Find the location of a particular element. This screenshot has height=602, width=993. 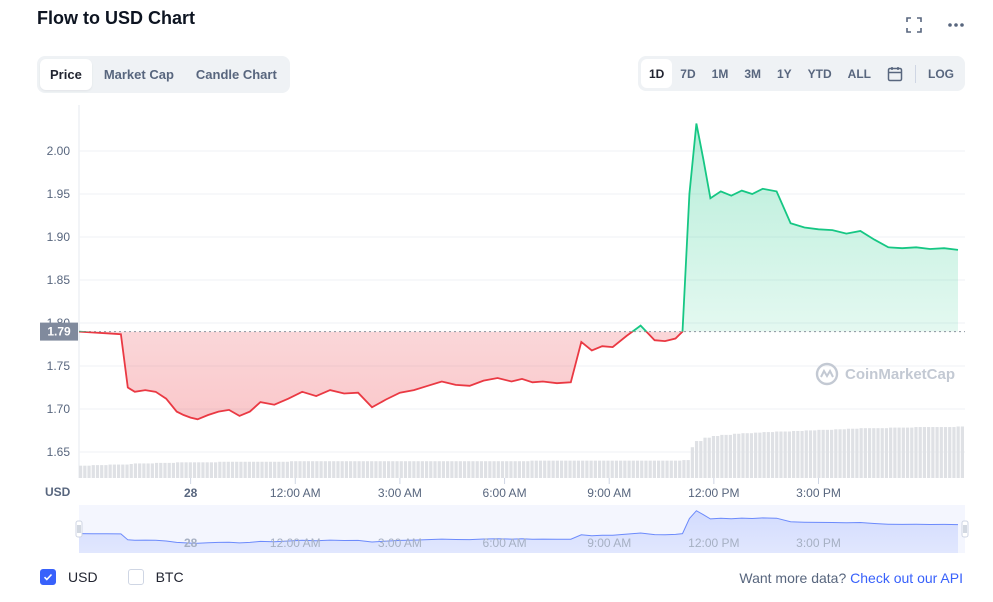

api-link: Check out our API is located at coordinates (906, 578).